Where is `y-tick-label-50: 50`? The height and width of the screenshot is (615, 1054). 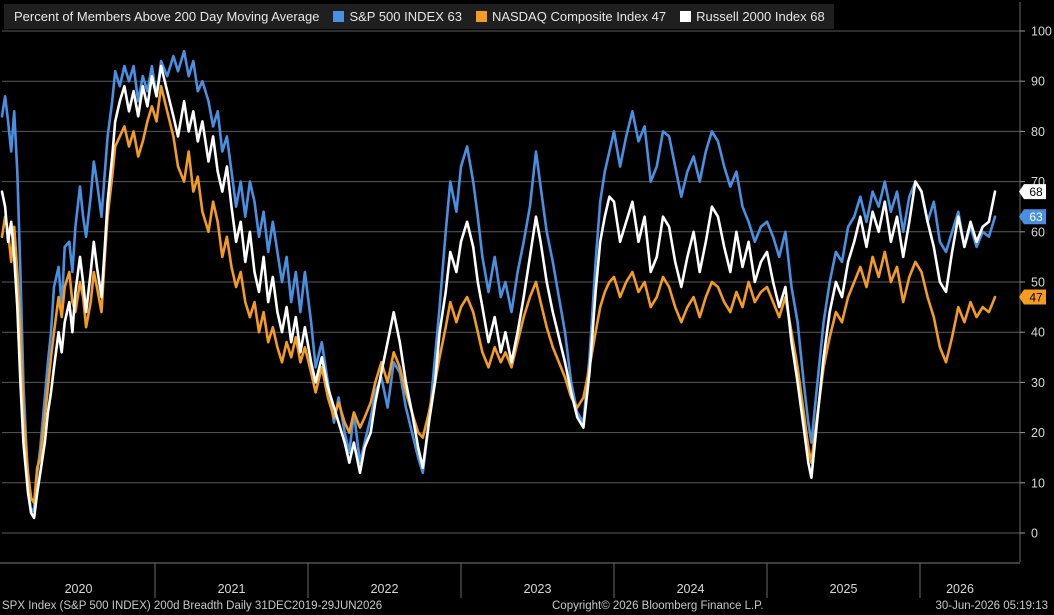 y-tick-label-50: 50 is located at coordinates (1038, 283).